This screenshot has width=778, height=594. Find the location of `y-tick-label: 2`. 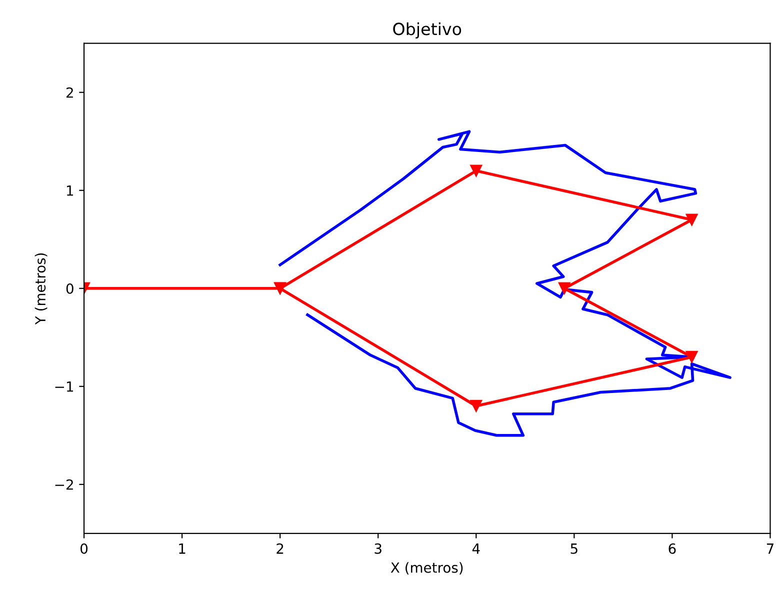

y-tick-label: 2 is located at coordinates (69, 92).